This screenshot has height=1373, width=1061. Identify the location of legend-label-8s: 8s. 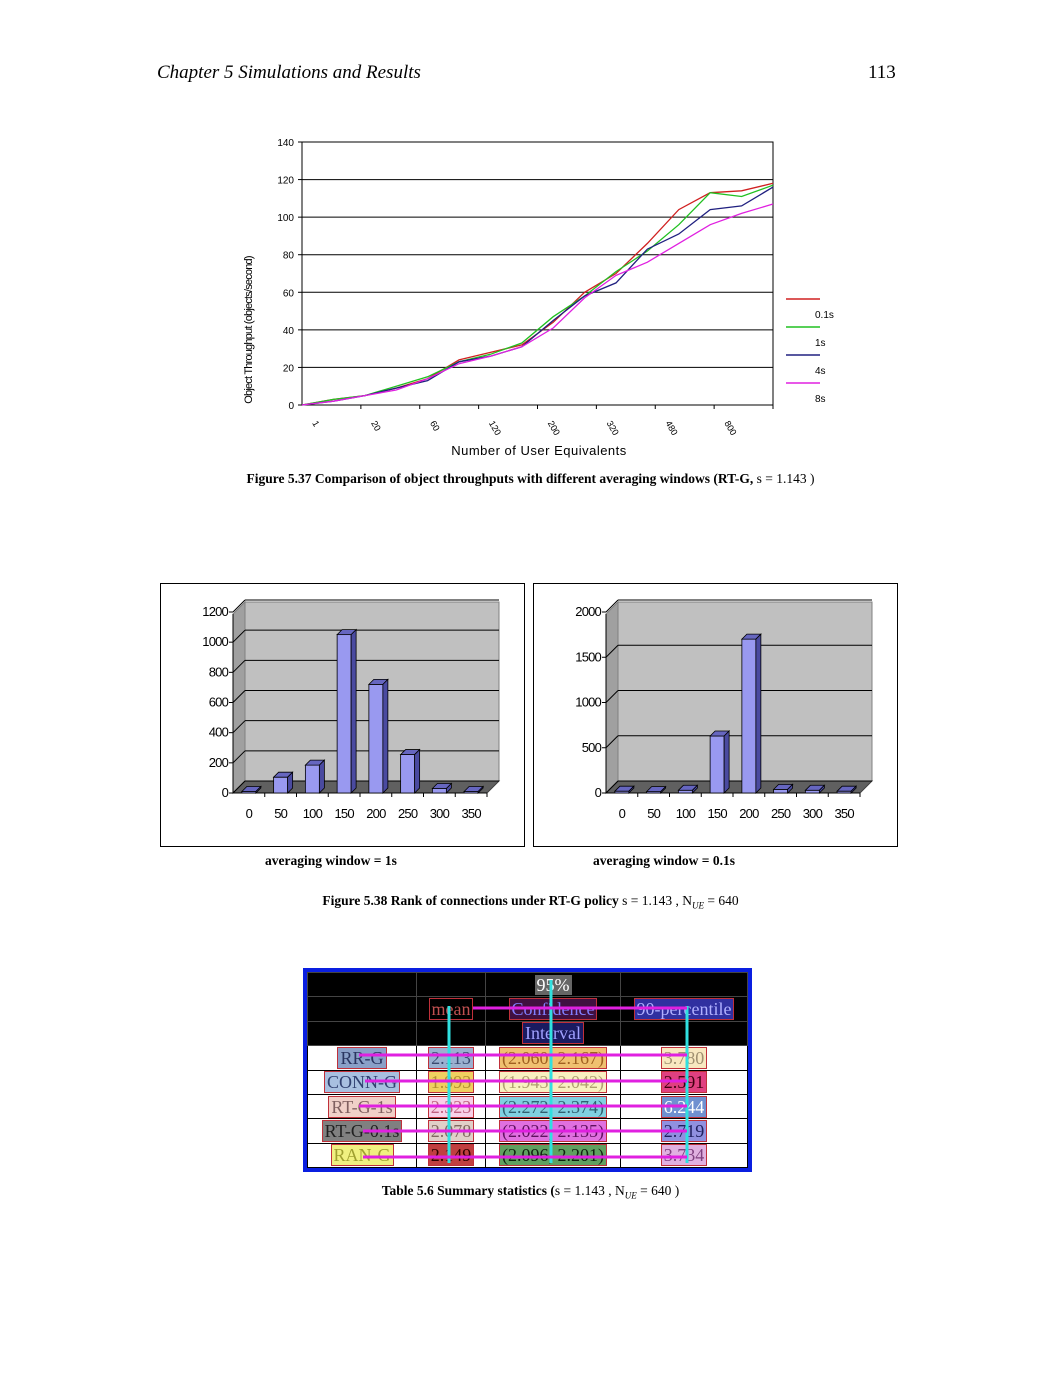
(820, 399).